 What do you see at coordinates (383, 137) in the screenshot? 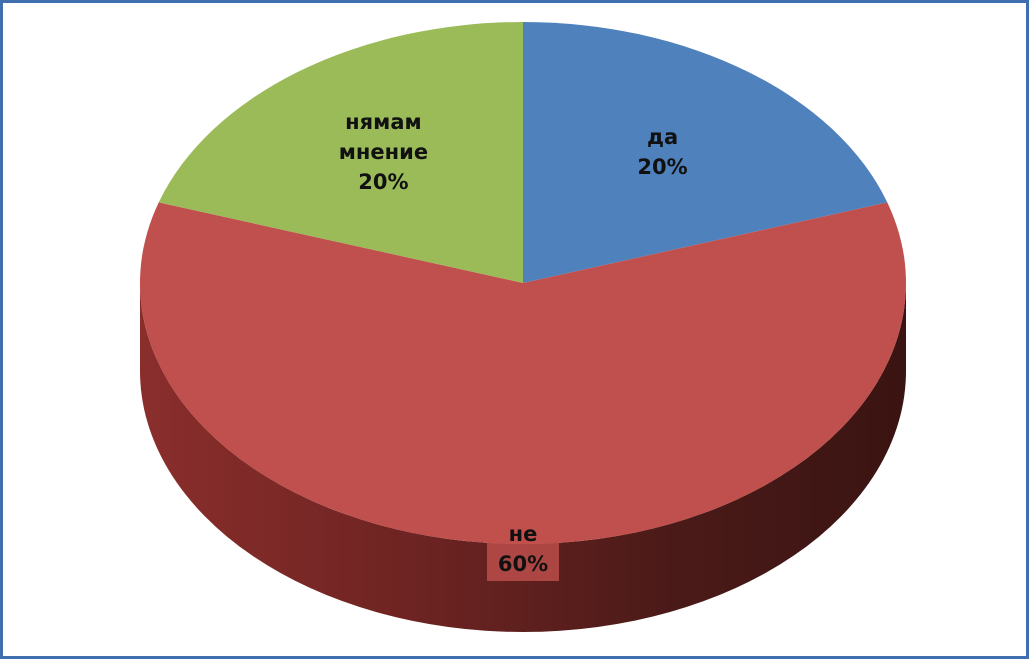
I see `data-label-category: нямам мнение` at bounding box center [383, 137].